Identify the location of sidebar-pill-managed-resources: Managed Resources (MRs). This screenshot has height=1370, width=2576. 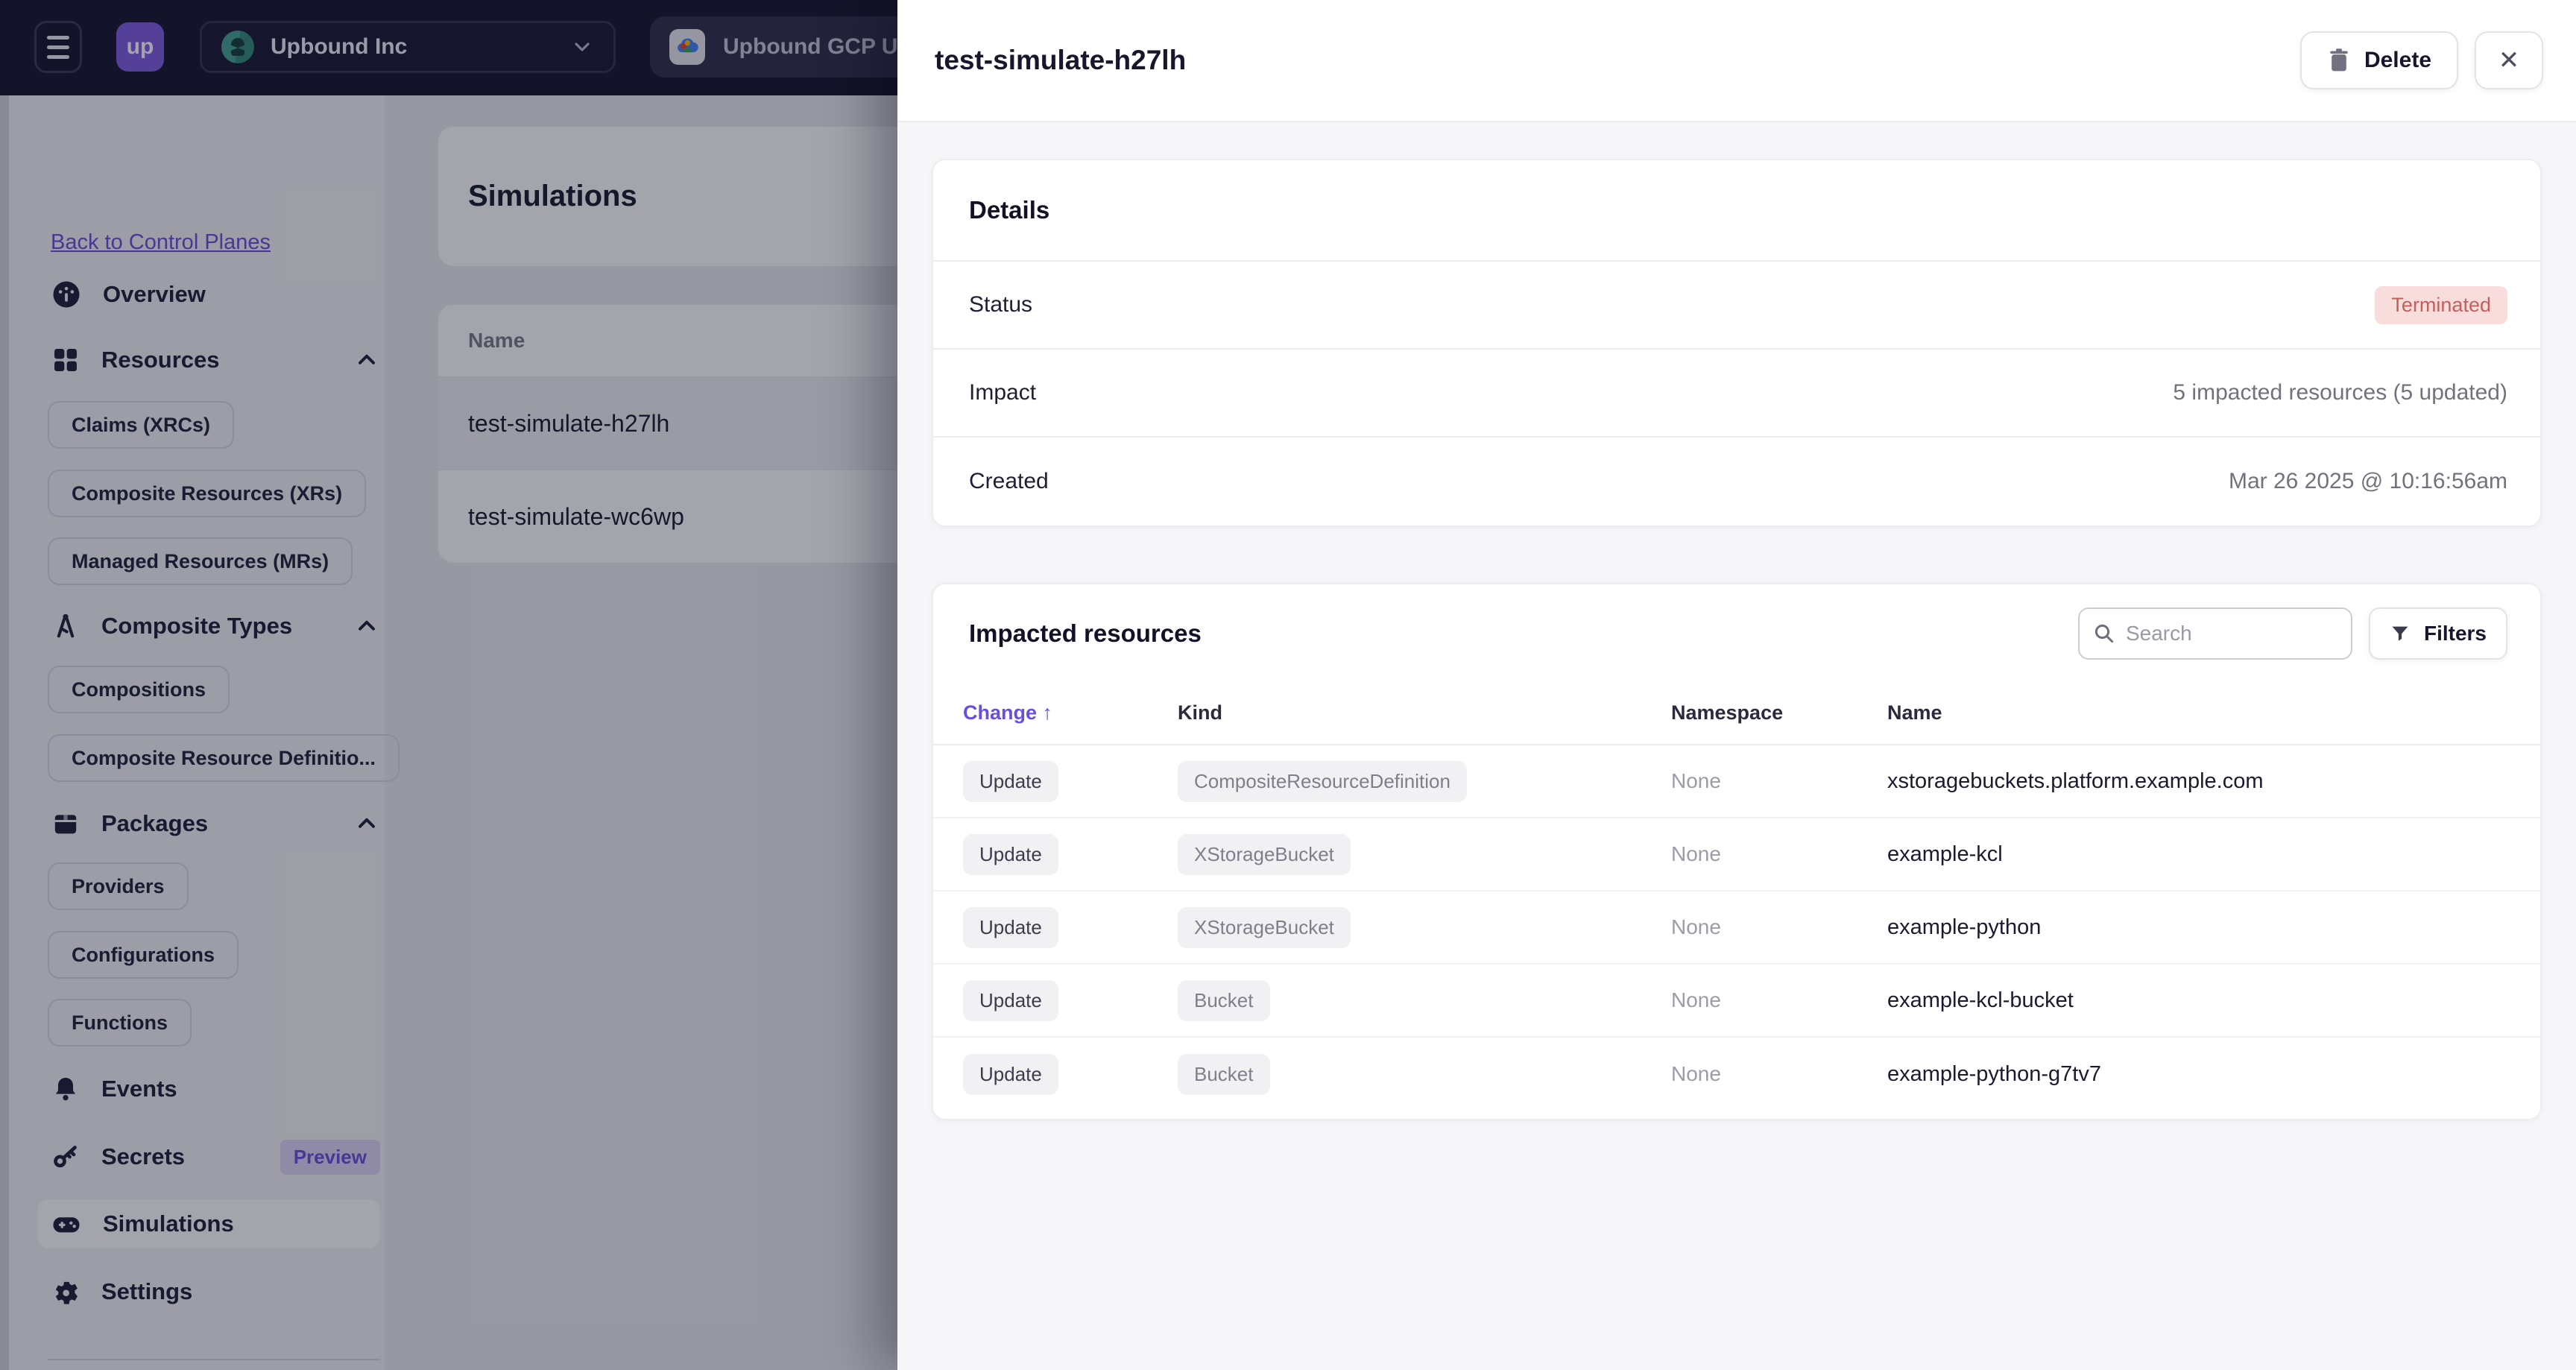
(201, 561).